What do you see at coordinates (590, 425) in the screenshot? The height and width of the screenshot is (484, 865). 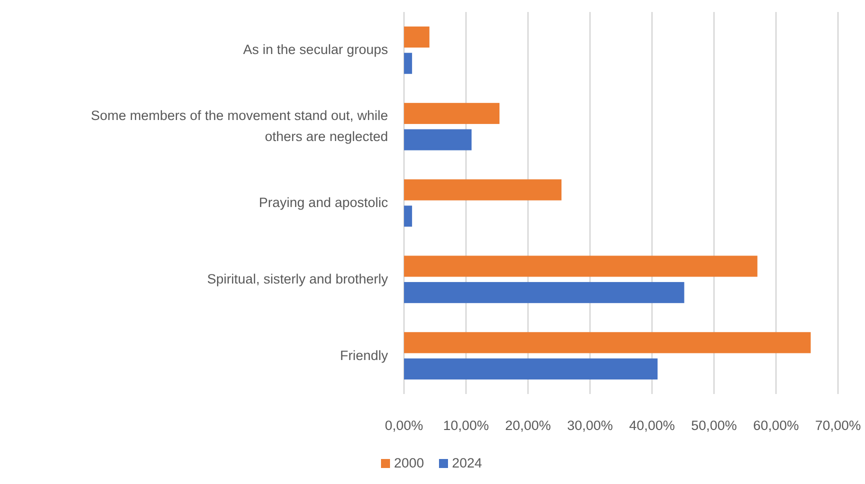 I see `x-tick-label: 30,00%` at bounding box center [590, 425].